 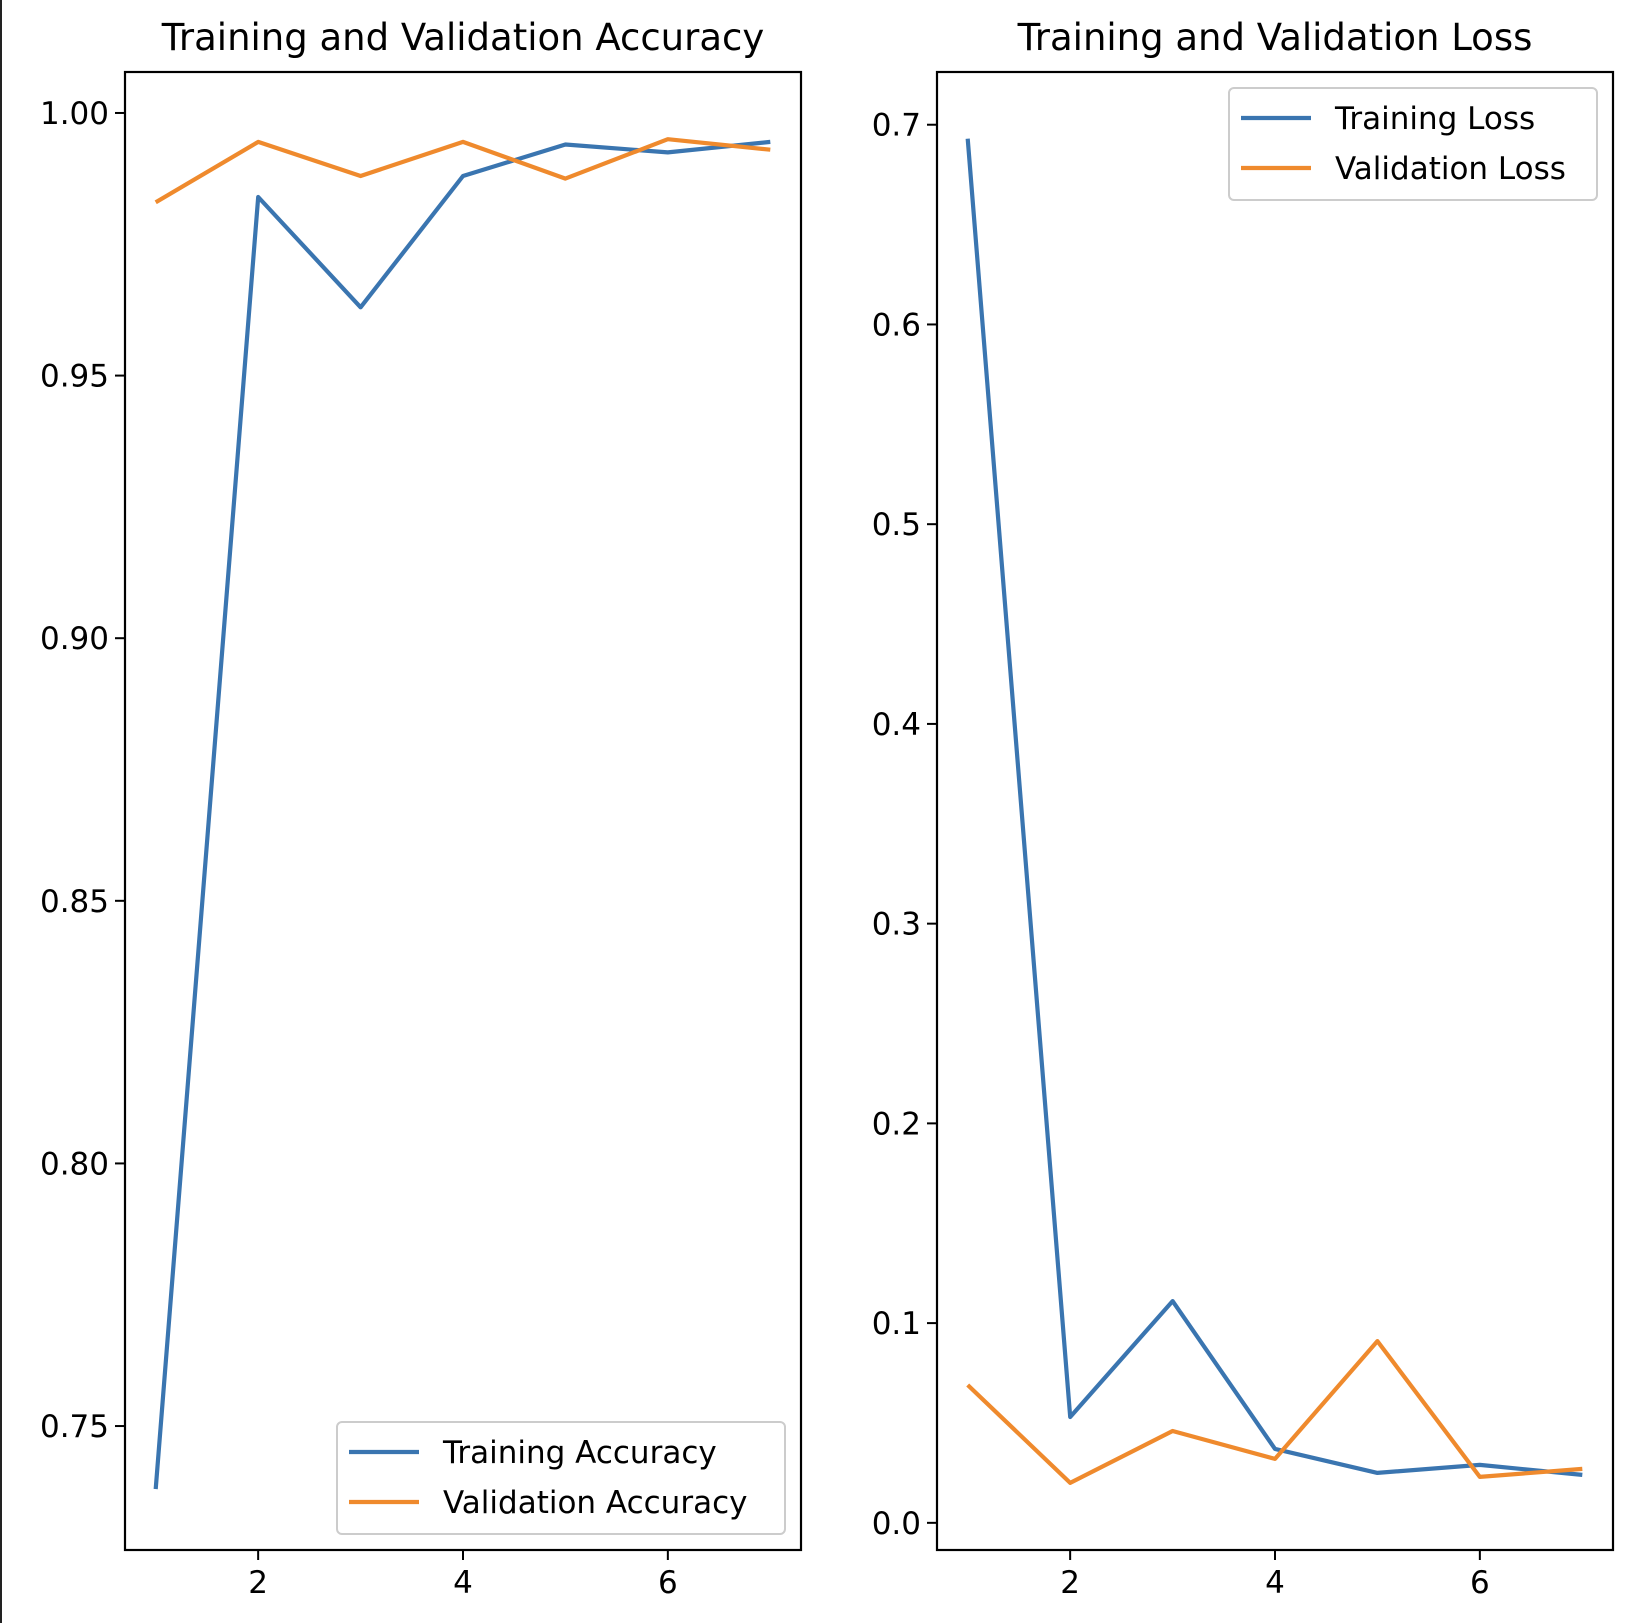 I want to click on chart1-ytick-label: 0.95, so click(x=74, y=377).